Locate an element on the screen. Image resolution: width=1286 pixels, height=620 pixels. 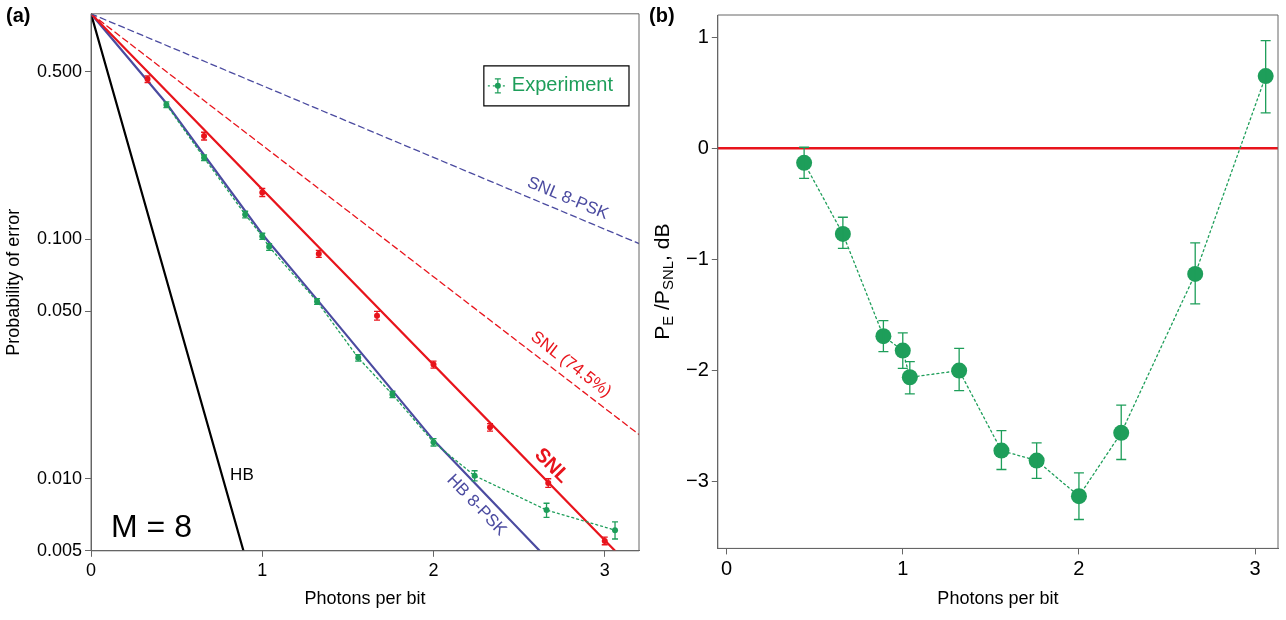
y-axis-title: PE /PSNL, dB is located at coordinates (663, 281).